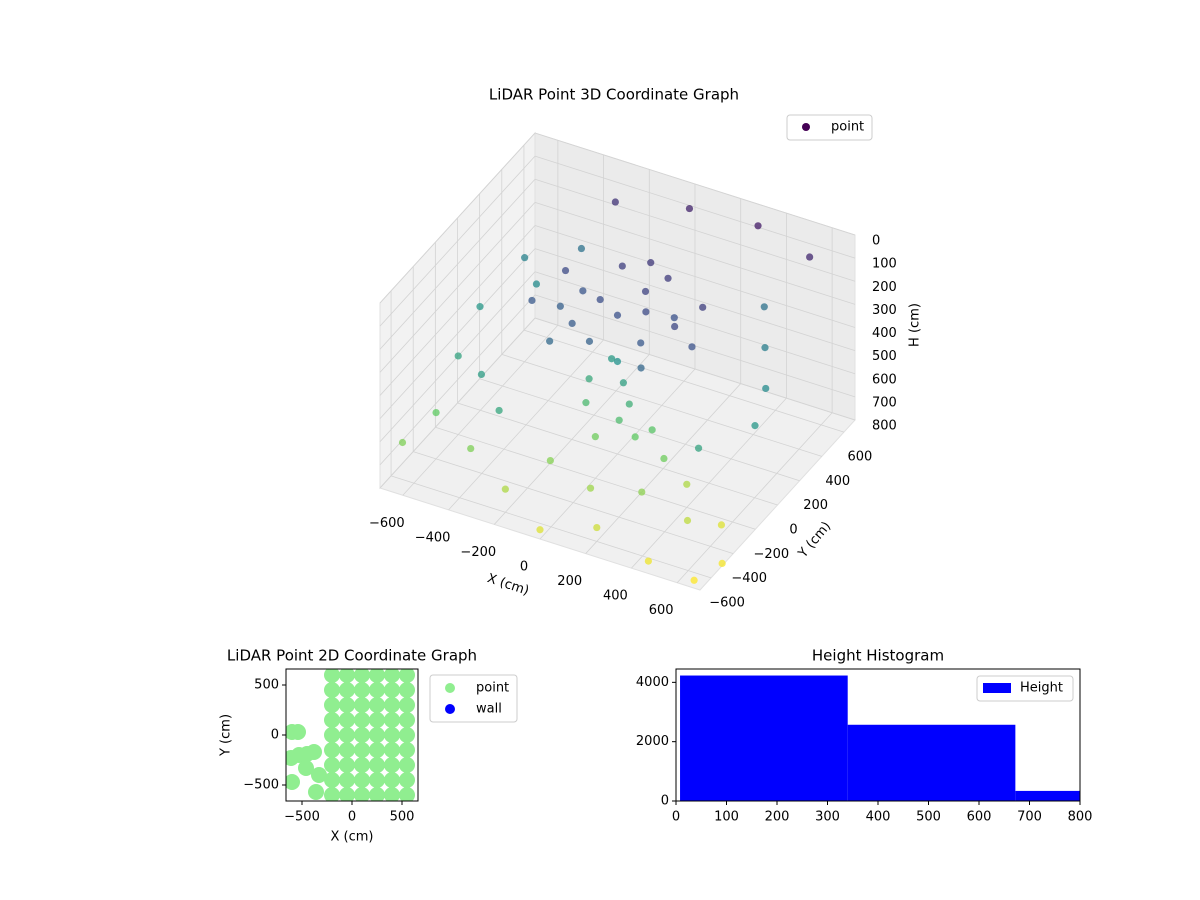  What do you see at coordinates (884, 264) in the screenshot?
I see `z-tick-label: 100` at bounding box center [884, 264].